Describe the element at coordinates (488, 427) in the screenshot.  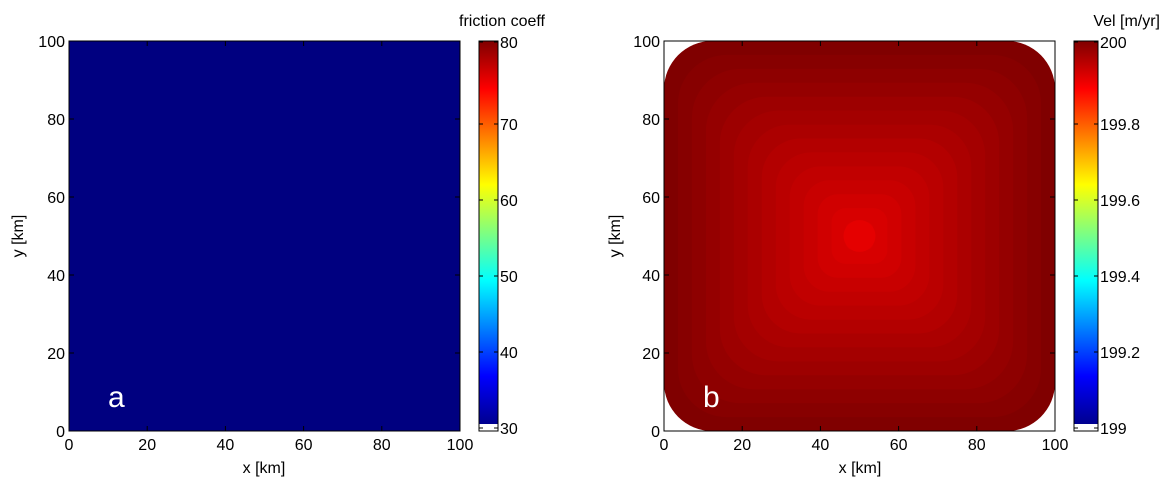
I see `colorbar-bottom-swatch-a` at that location.